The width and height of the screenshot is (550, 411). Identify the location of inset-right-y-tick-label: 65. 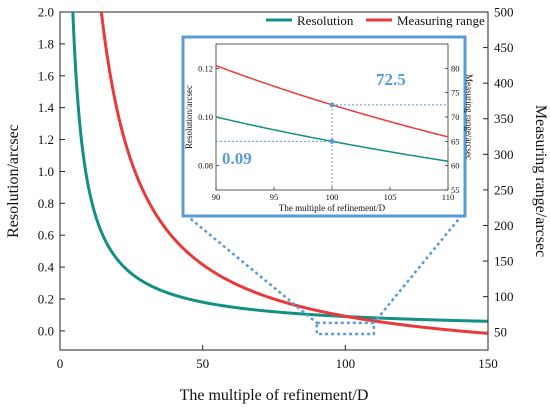
(455, 141).